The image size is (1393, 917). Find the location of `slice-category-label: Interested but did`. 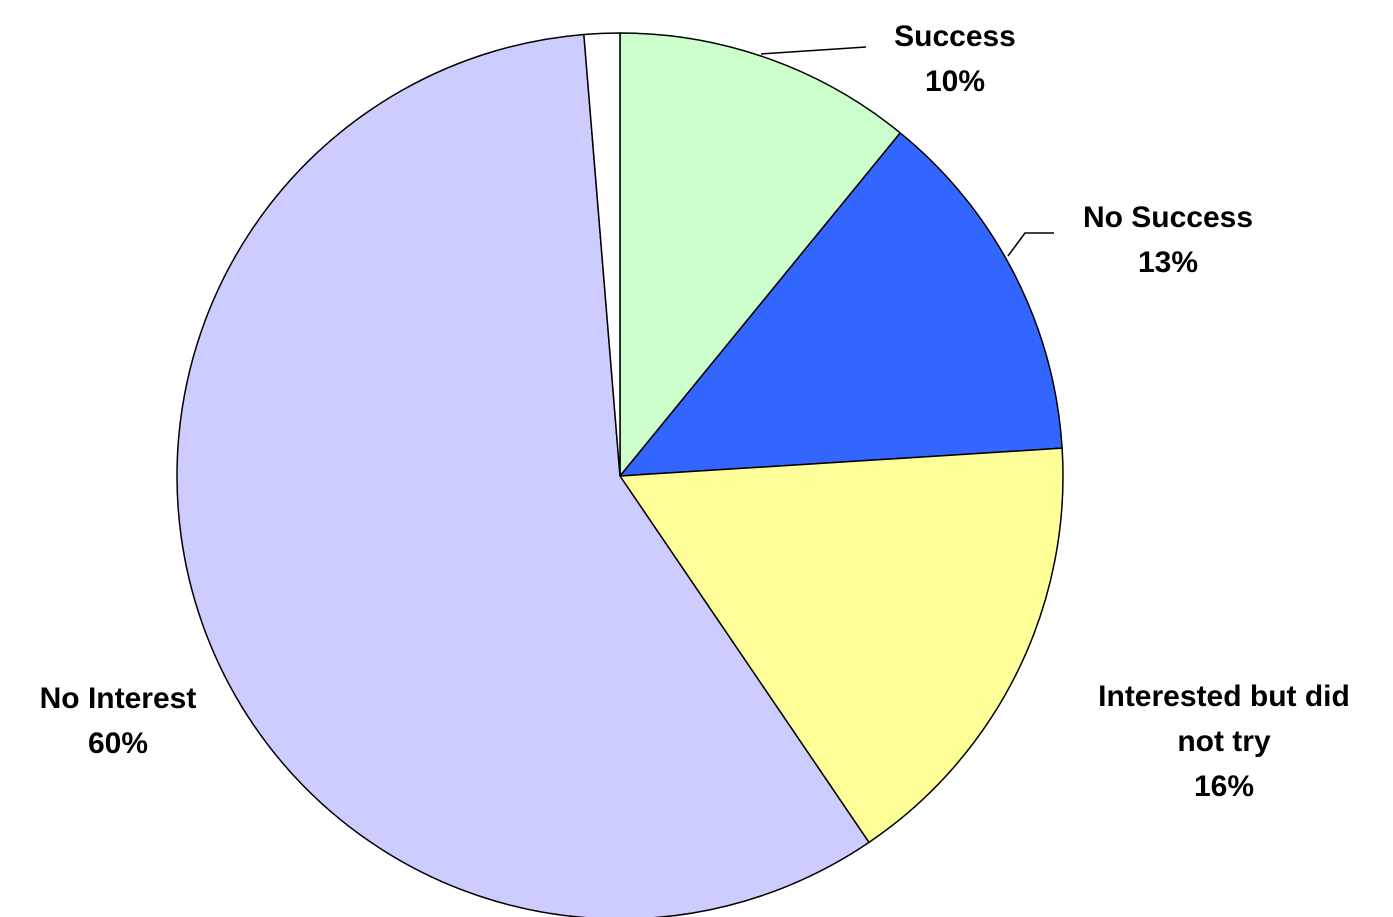

slice-category-label: Interested but did is located at coordinates (1224, 696).